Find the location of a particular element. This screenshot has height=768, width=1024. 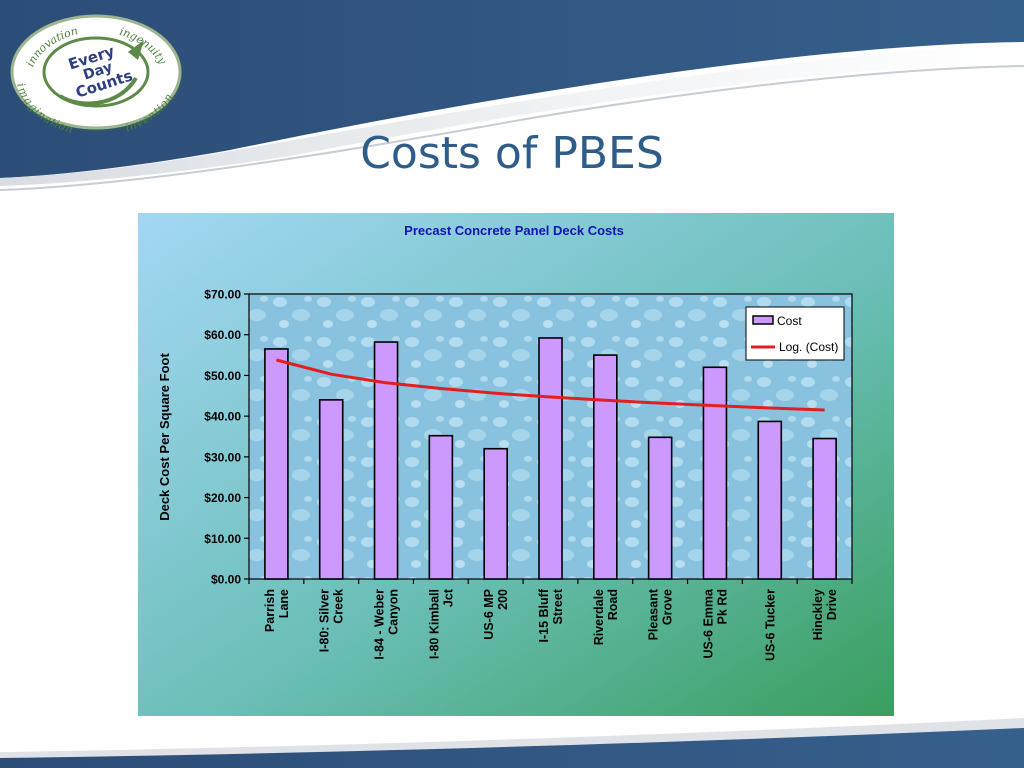

x-tick-label-line: I-80: Silver is located at coordinates (325, 620).